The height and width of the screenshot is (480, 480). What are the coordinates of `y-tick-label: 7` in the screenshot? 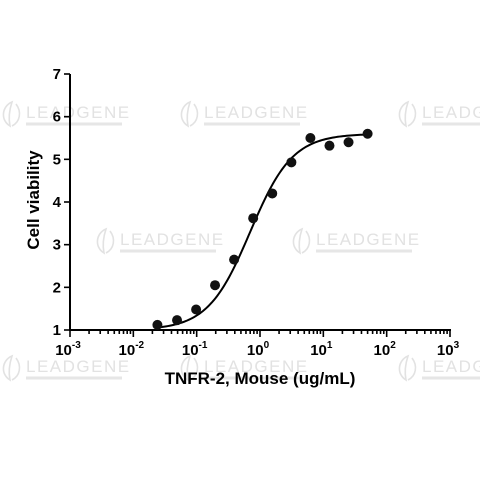 It's located at (57, 74).